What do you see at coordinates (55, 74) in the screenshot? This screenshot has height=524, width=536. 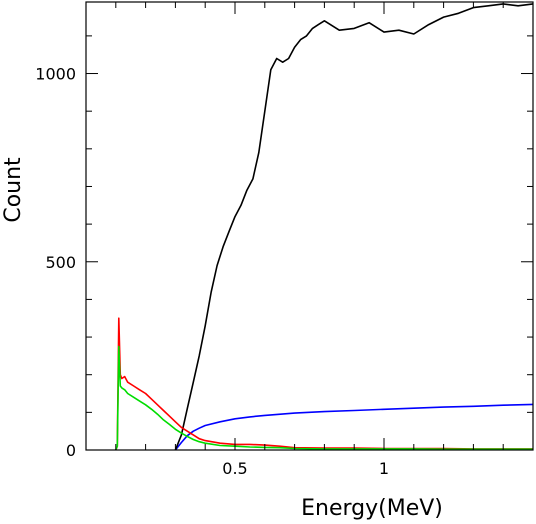 I see `y-tick-label: 1000` at bounding box center [55, 74].